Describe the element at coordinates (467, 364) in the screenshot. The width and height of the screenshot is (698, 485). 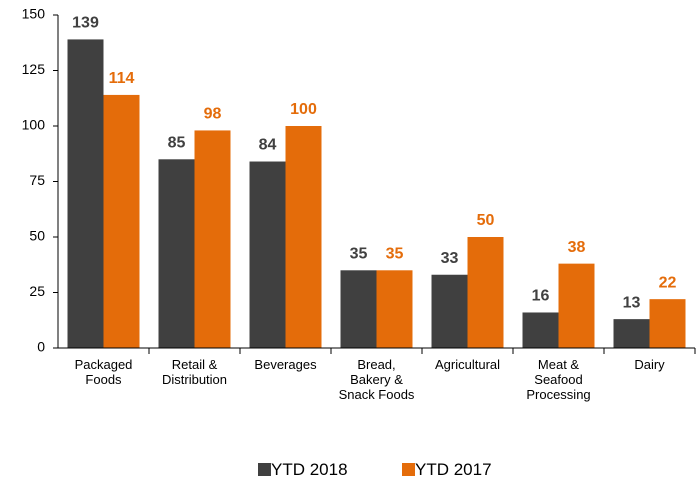
I see `x-tick-label: Agricultural` at that location.